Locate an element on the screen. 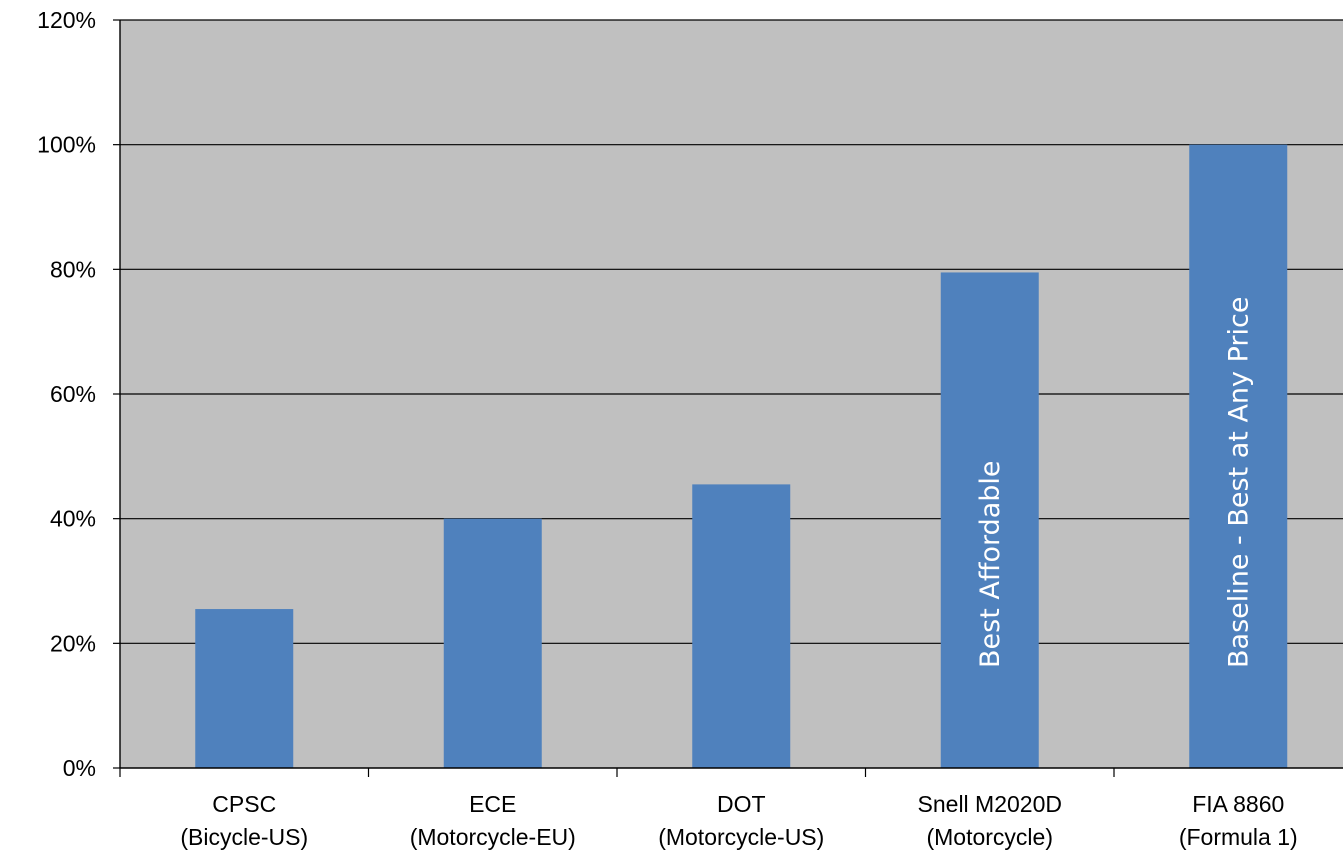 The image size is (1343, 861). x-tick-label: (Motorcycle-EU) is located at coordinates (493, 837).